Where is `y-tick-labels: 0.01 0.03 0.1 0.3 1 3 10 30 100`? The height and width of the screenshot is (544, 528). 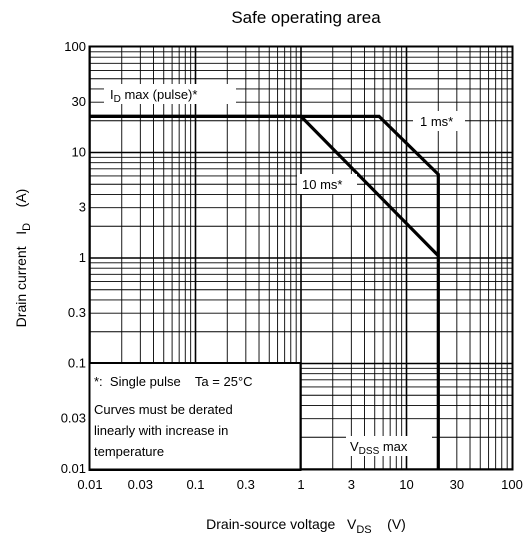 y-tick-labels: 0.01 0.03 0.1 0.3 1 3 10 30 100 is located at coordinates (73, 257).